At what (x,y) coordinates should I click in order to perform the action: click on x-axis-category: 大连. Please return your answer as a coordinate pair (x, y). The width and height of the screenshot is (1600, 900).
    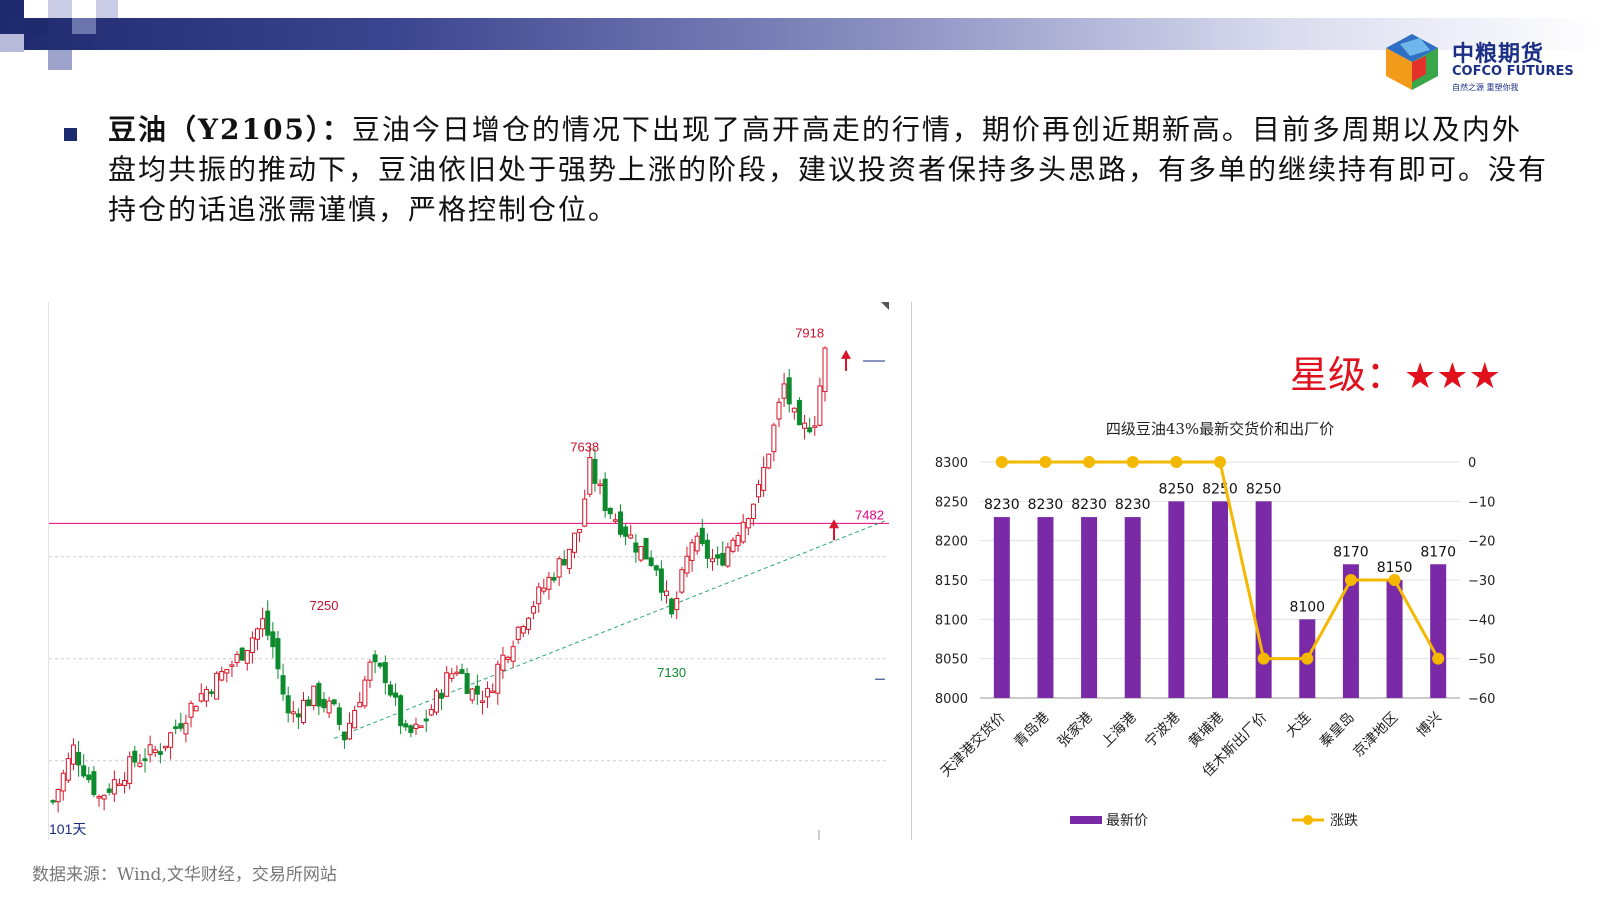
    Looking at the image, I should click on (1298, 725).